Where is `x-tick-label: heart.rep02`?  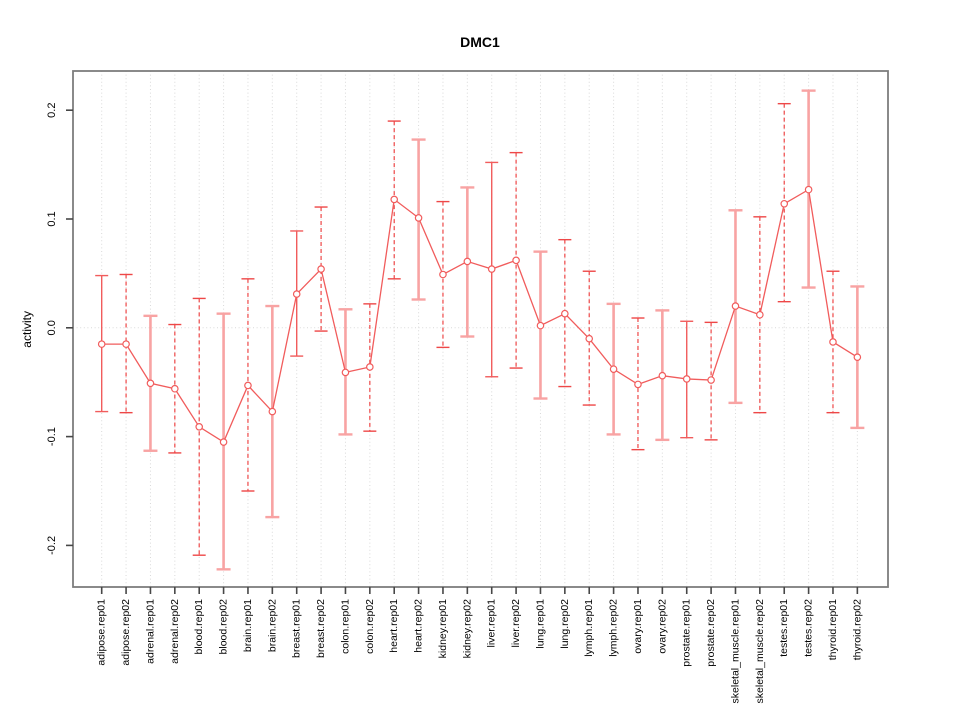 x-tick-label: heart.rep02 is located at coordinates (419, 626).